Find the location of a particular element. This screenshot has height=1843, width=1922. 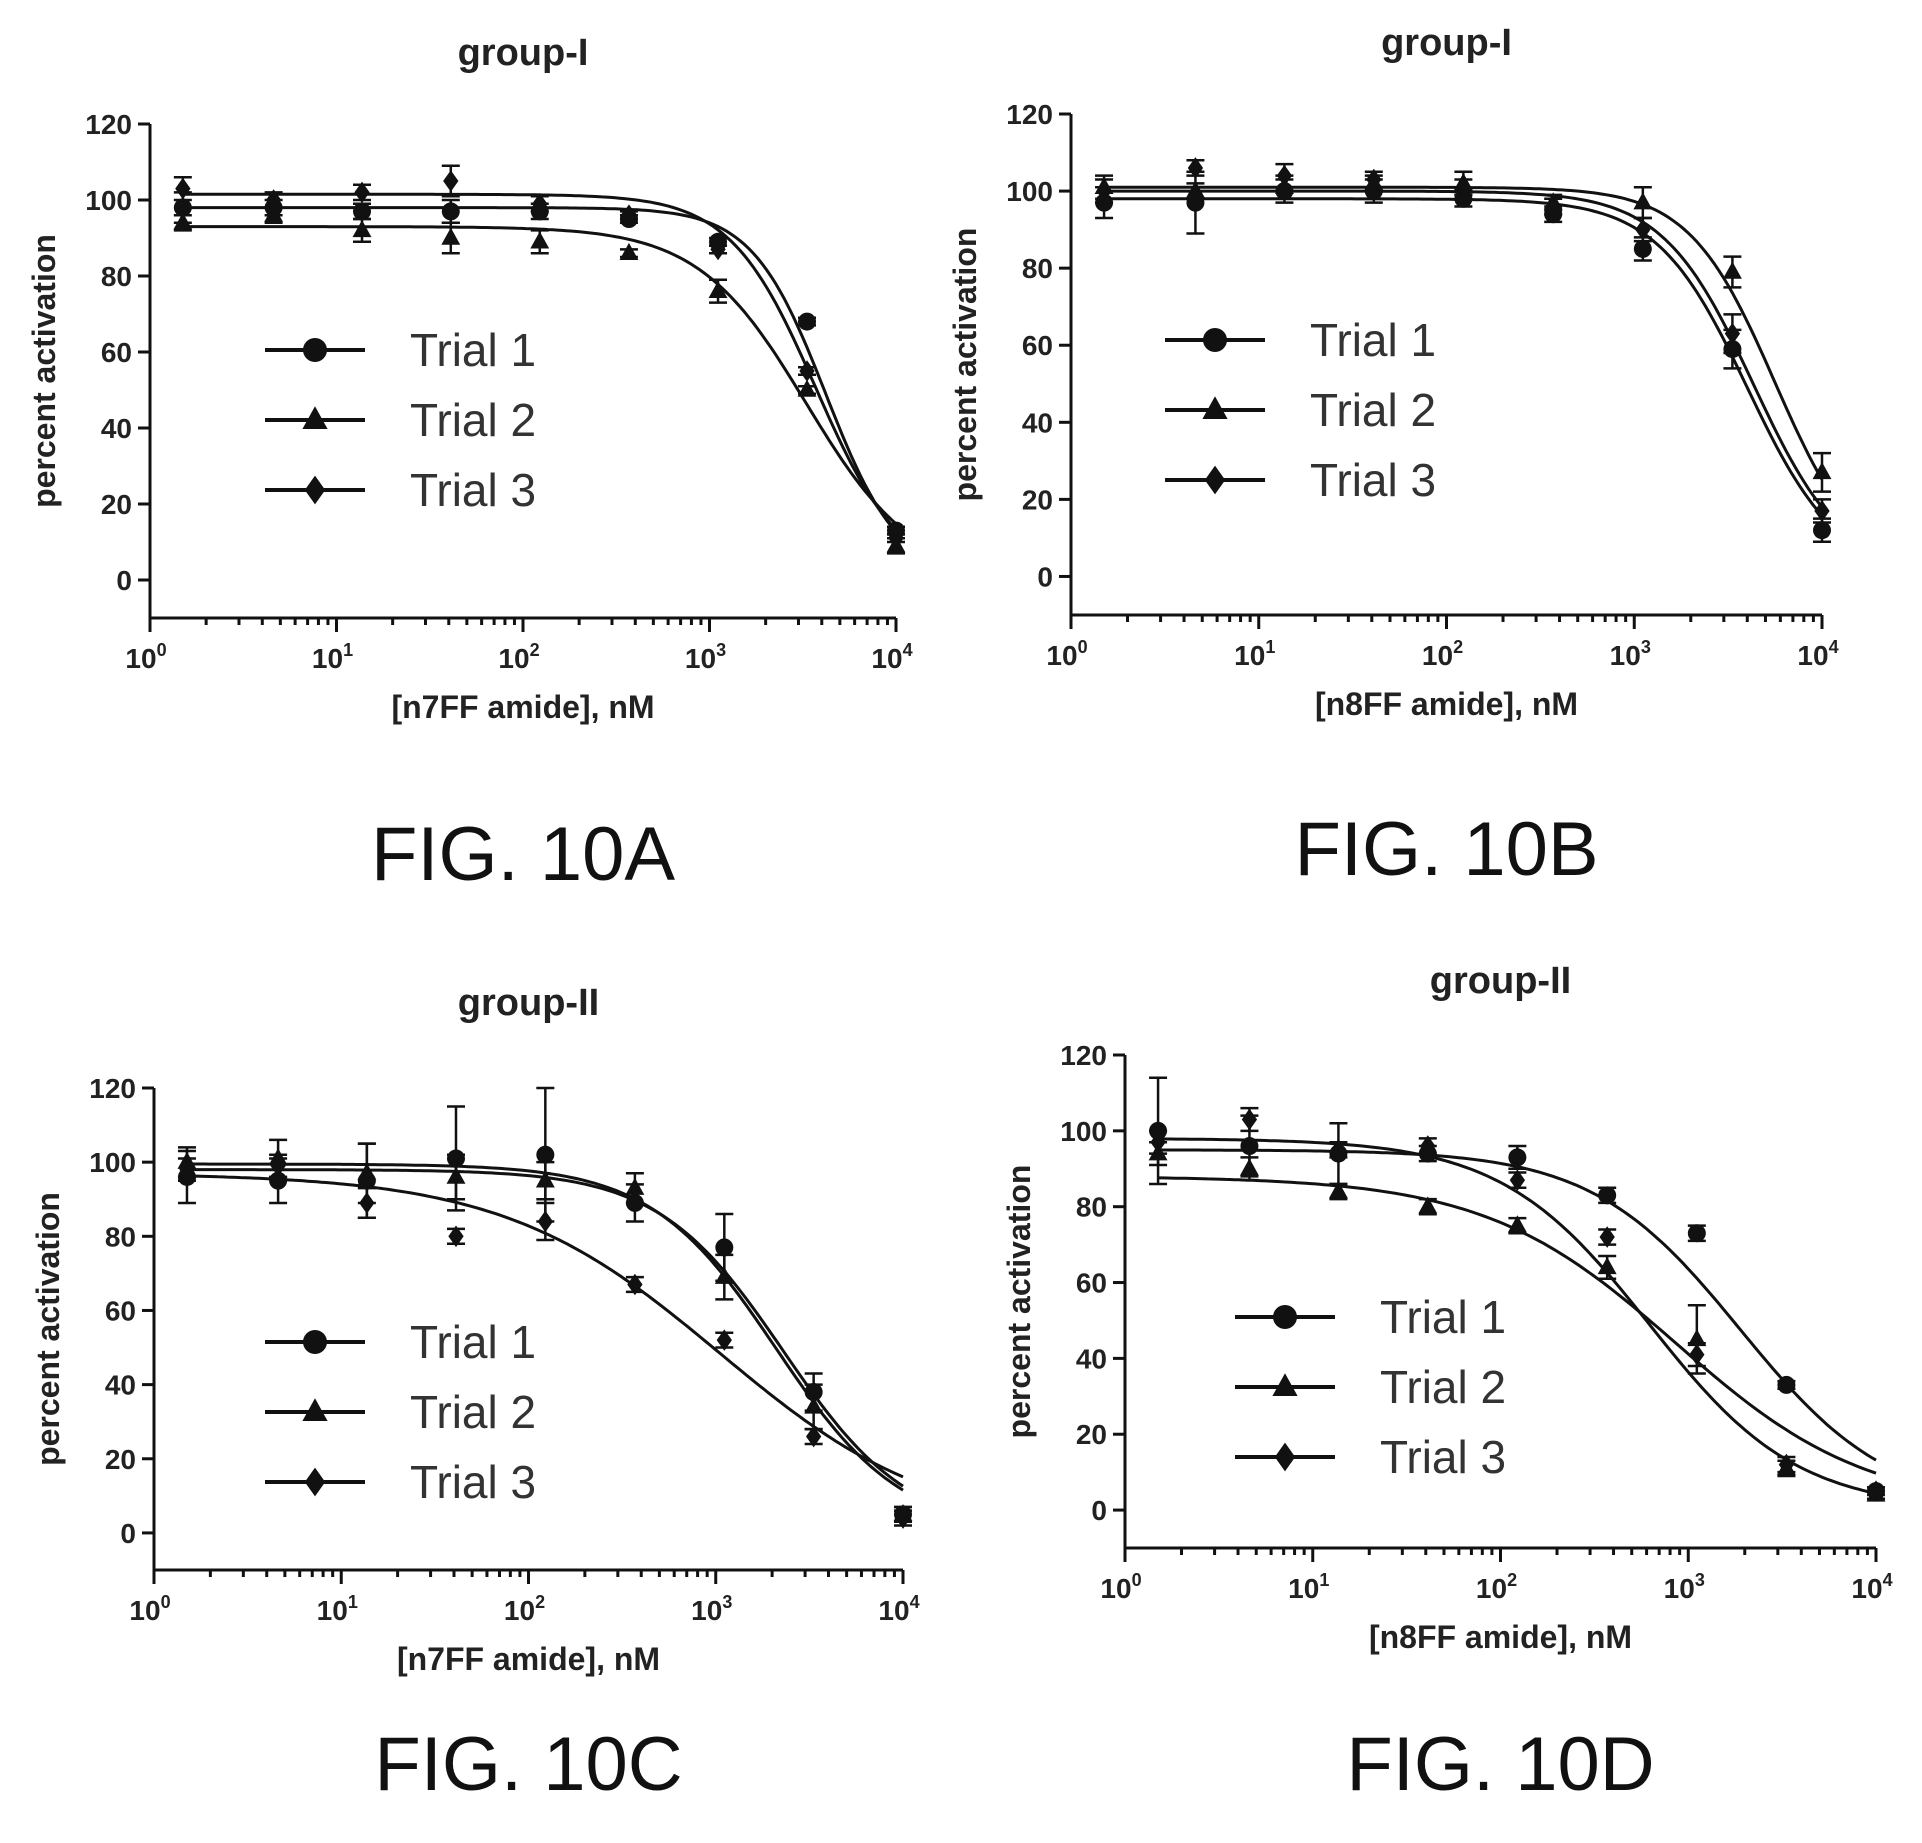

figure-caption: FIG. 10B is located at coordinates (1446, 849).